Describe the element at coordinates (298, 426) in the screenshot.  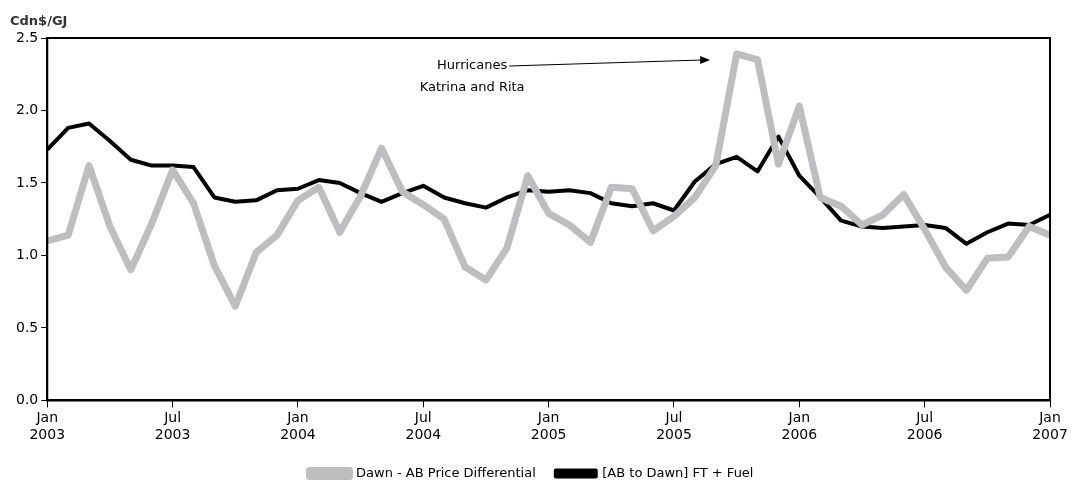
I see `x-tick-label: Jan 2004` at that location.